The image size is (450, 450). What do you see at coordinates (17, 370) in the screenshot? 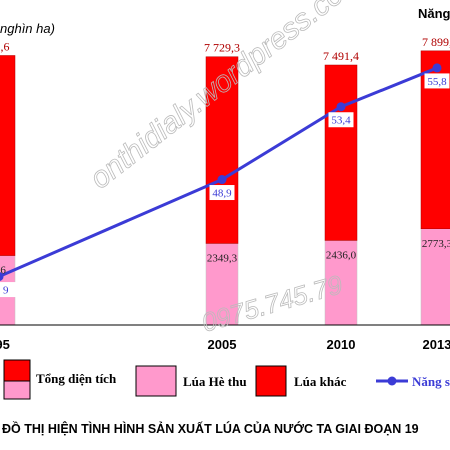
I see `legend-swatch-total-top` at bounding box center [17, 370].